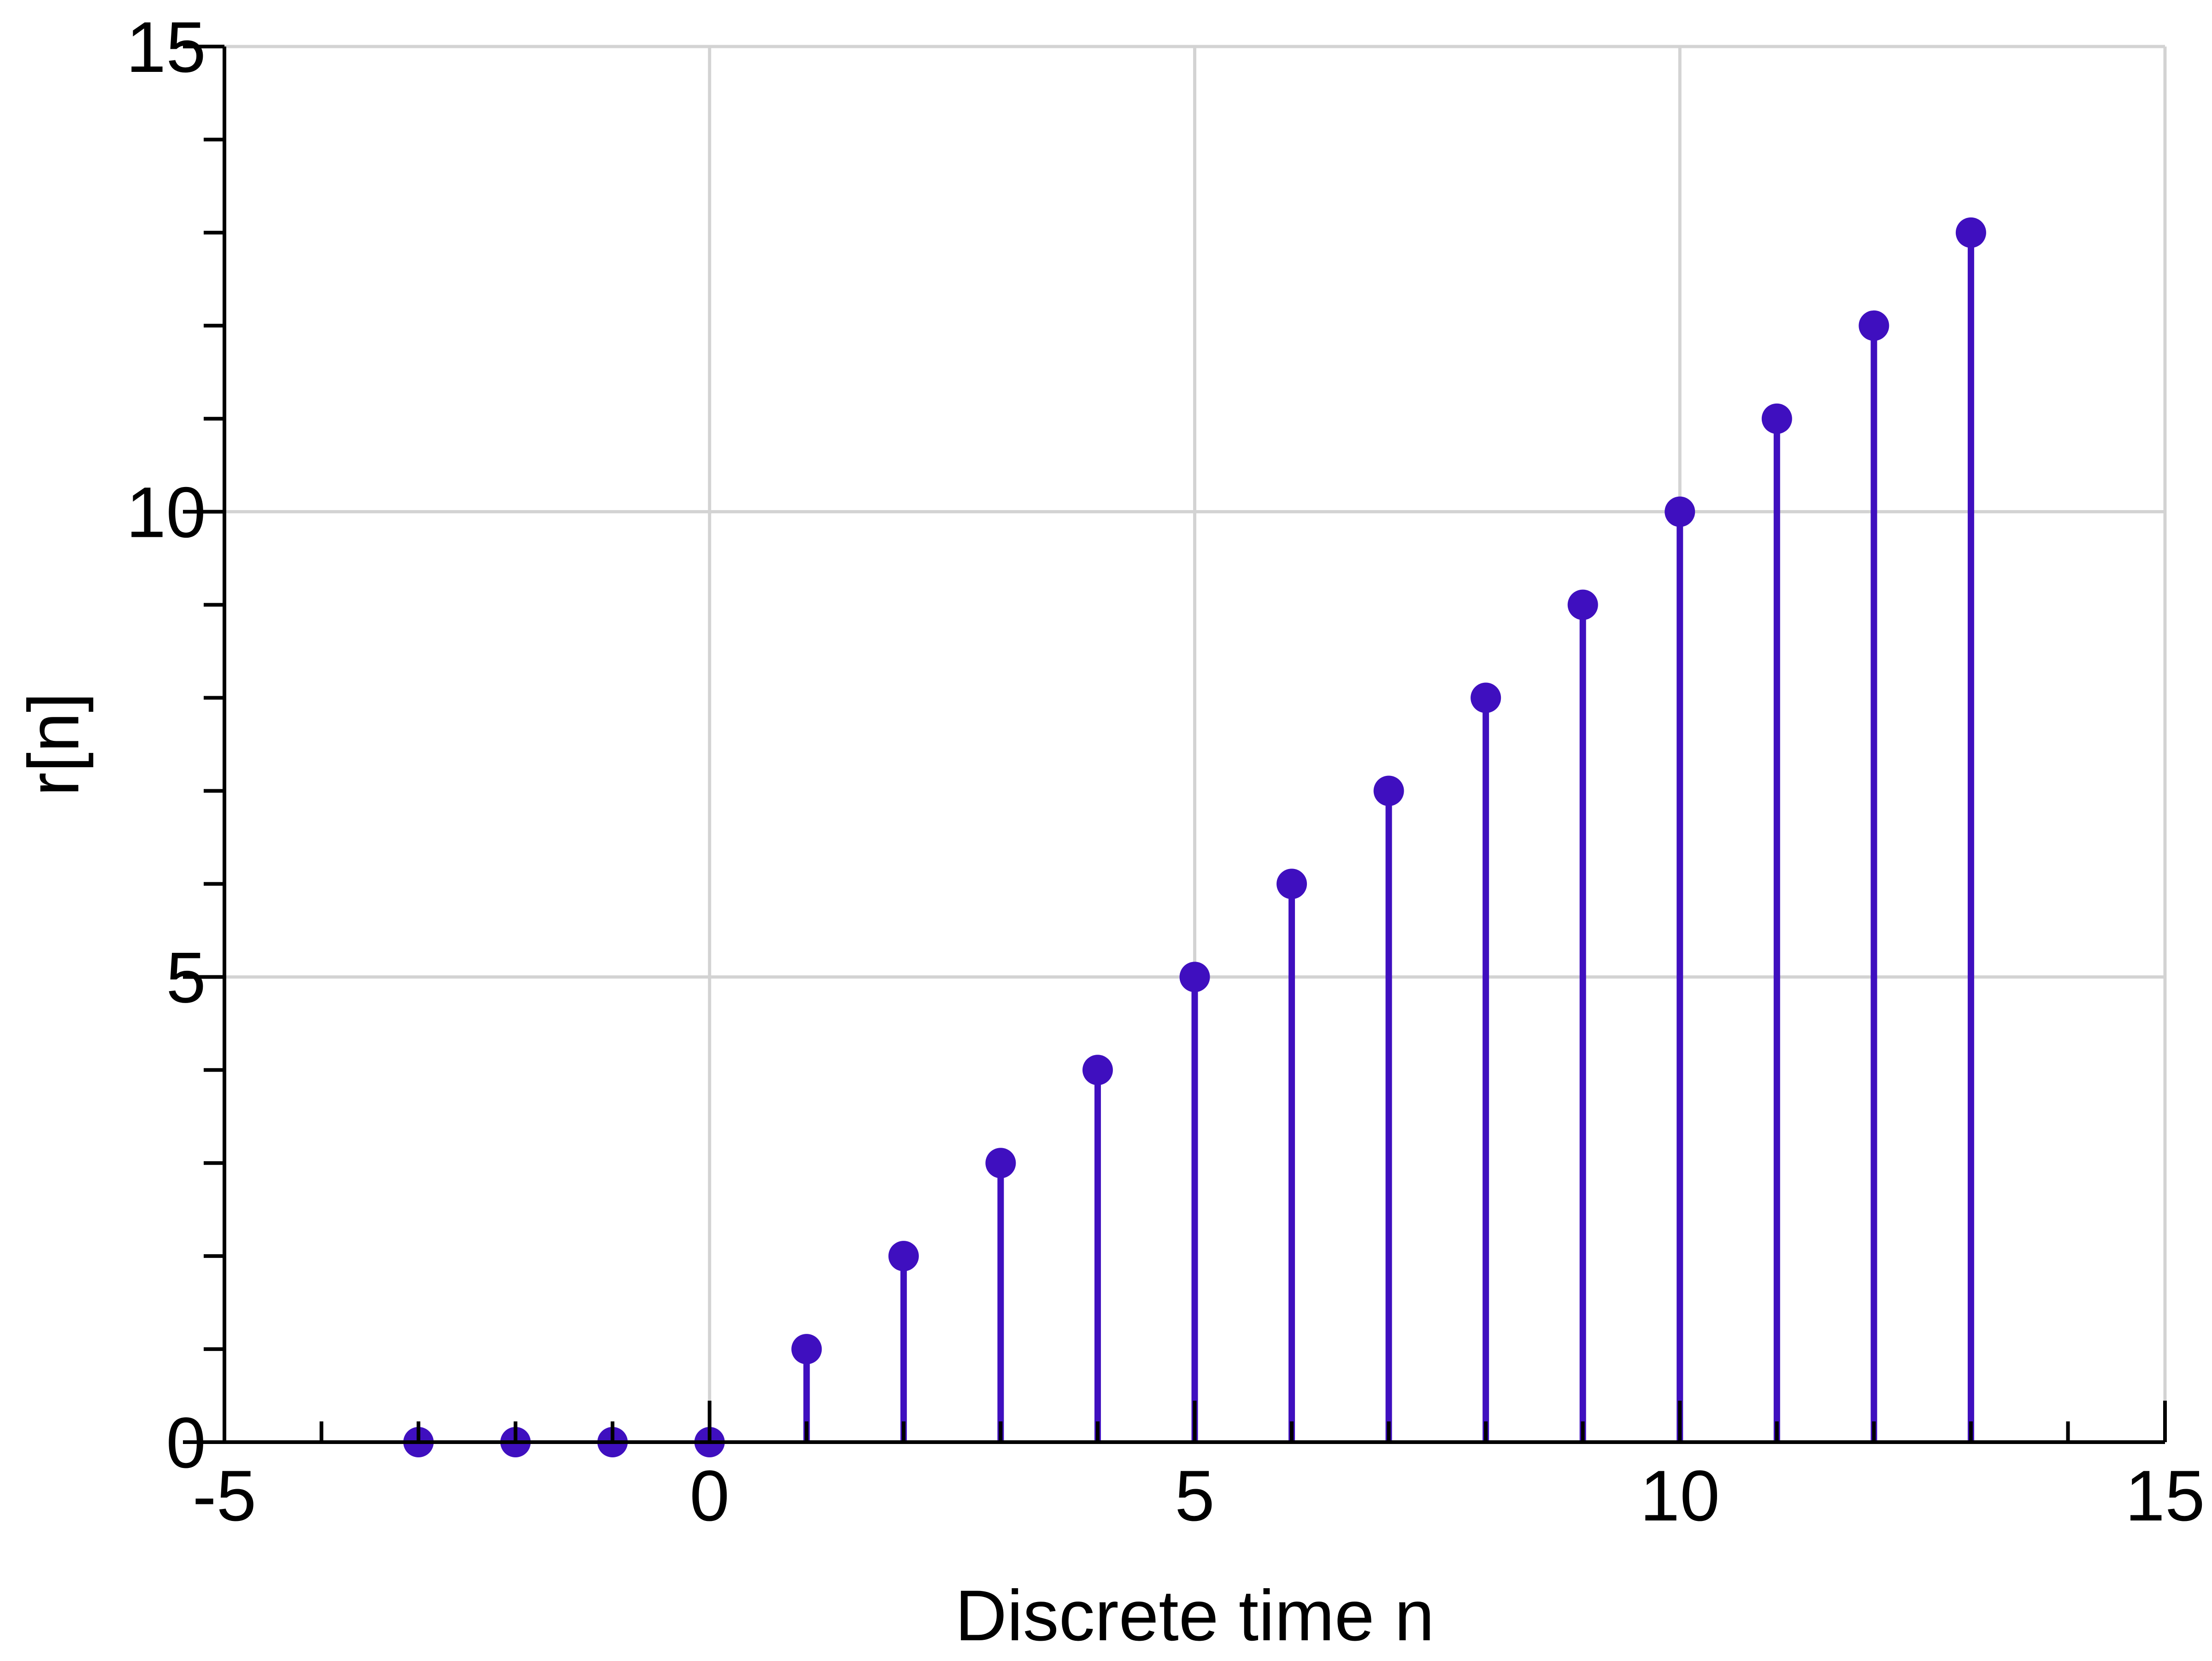 The width and height of the screenshot is (2212, 1661). What do you see at coordinates (203, 744) in the screenshot?
I see `y-ticks` at bounding box center [203, 744].